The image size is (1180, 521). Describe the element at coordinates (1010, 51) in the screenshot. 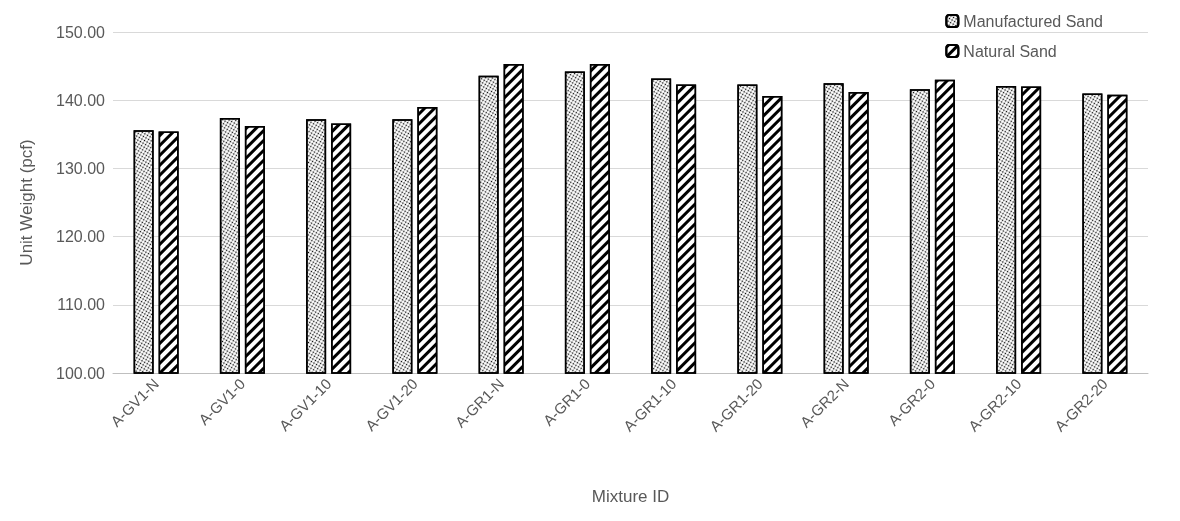

I see `legend-label: Natural Sand` at that location.